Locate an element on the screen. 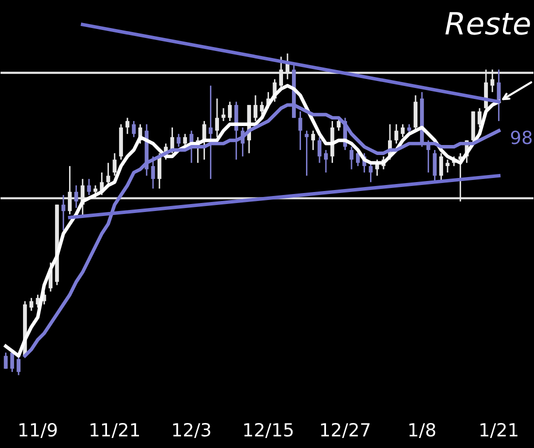 This screenshot has width=534, height=448. x-tick-label: 11/21 is located at coordinates (114, 430).